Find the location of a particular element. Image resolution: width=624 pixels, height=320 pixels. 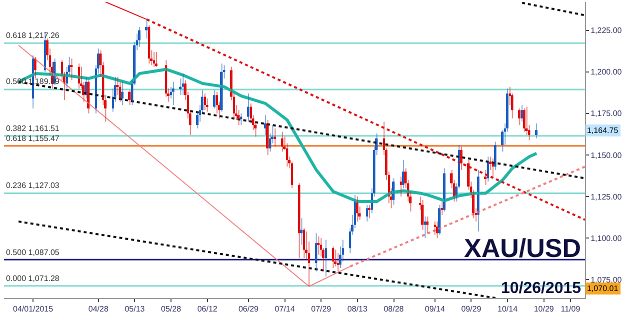

x-tick-label: 09/14 is located at coordinates (435, 309).